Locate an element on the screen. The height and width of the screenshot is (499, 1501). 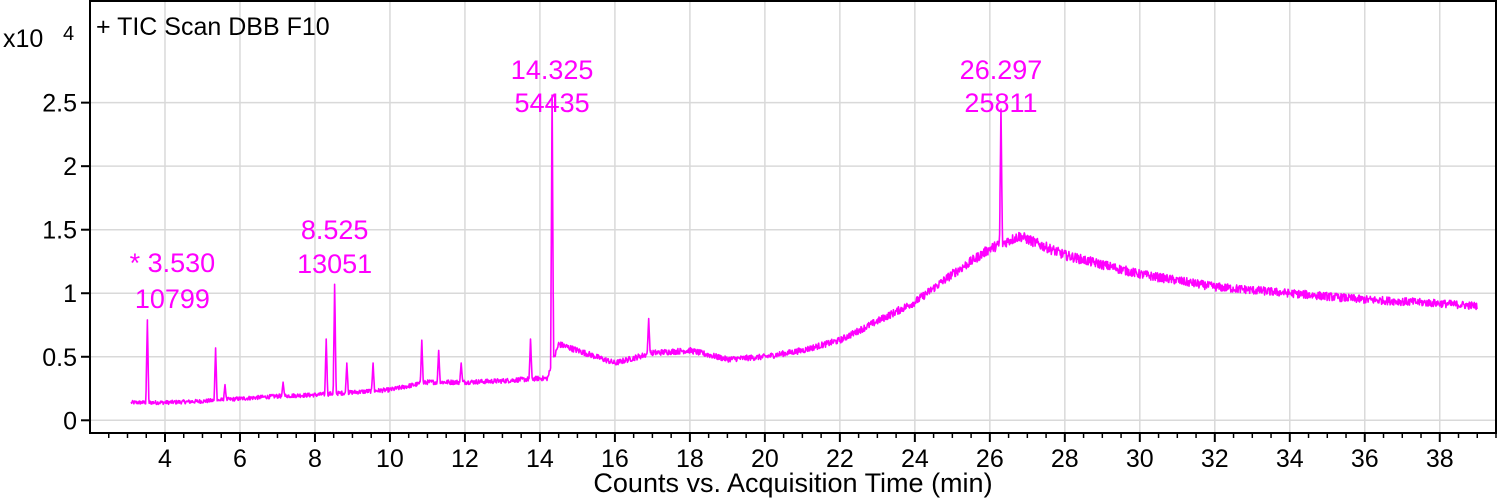
x-tick-label: 18 is located at coordinates (690, 459).